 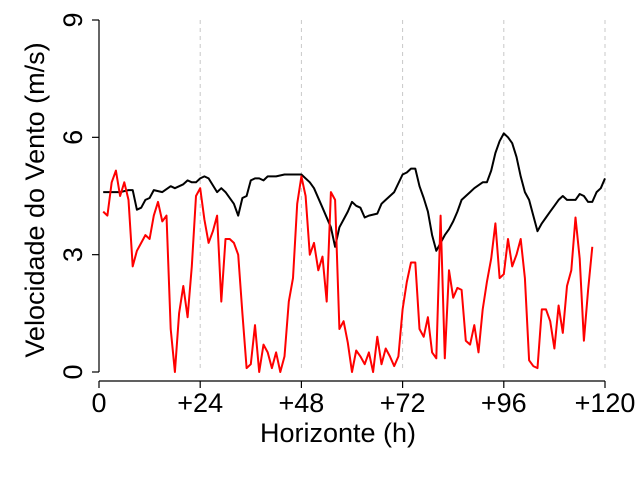 I want to click on y-axis-title: Velocidade do Vento (m/s), so click(x=35, y=199).